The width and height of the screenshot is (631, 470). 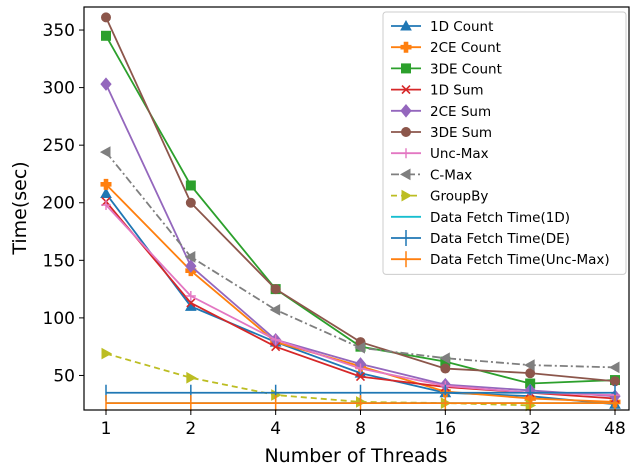 What do you see at coordinates (451, 175) in the screenshot?
I see `legend-label-c-max: C-Max` at bounding box center [451, 175].